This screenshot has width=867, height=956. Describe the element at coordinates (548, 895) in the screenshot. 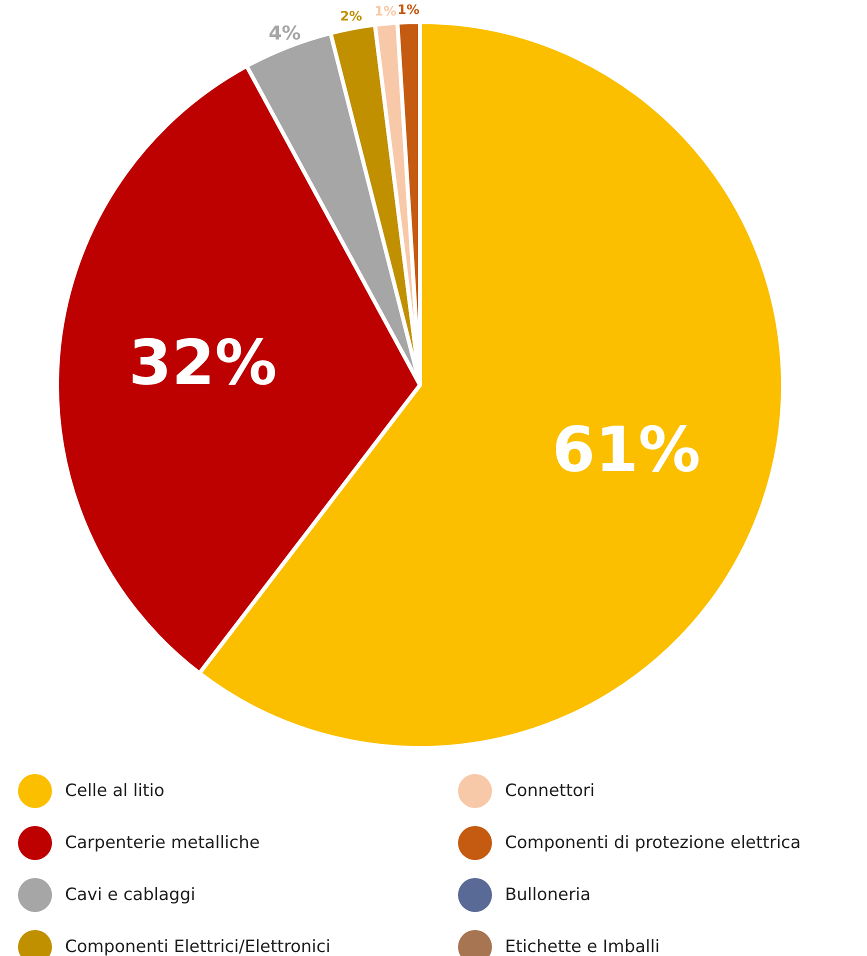

I see `legend-label: Bulloneria` at that location.